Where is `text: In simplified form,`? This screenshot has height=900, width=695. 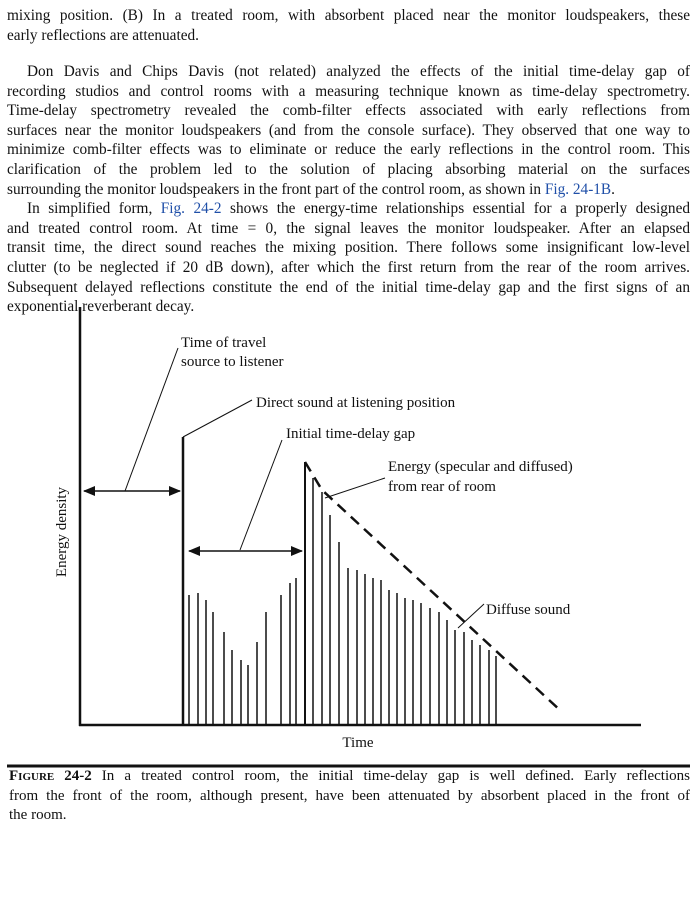
text: In simplified form, is located at coordinates (94, 209).